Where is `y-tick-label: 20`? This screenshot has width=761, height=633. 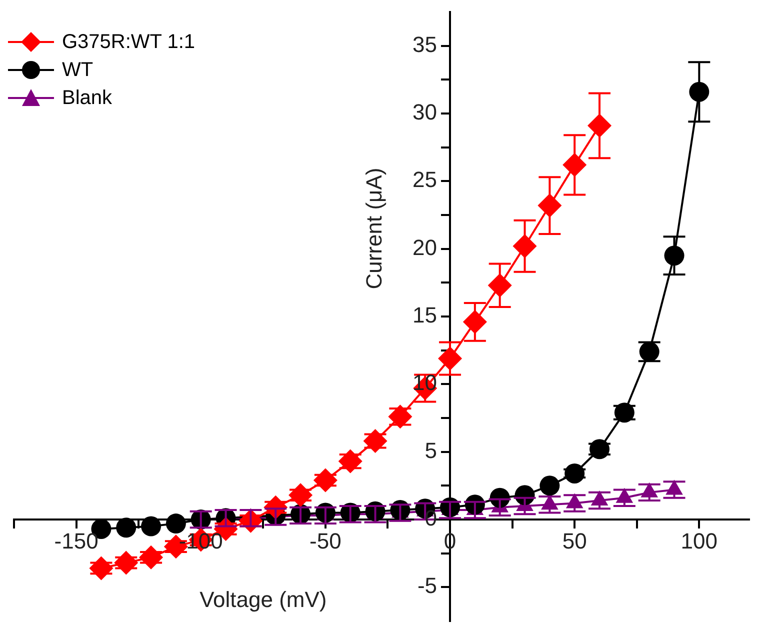 y-tick-label: 20 is located at coordinates (425, 247).